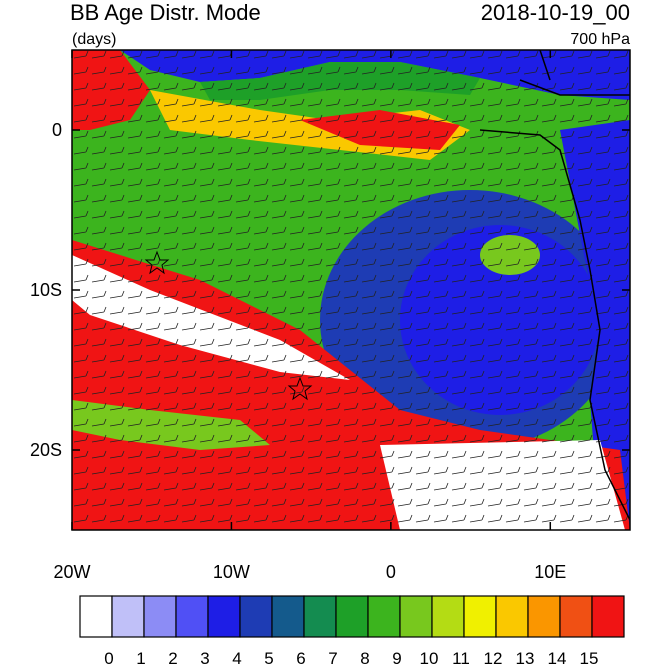 The width and height of the screenshot is (650, 667). Describe the element at coordinates (268, 658) in the screenshot. I see `colorbar-label: 5` at that location.